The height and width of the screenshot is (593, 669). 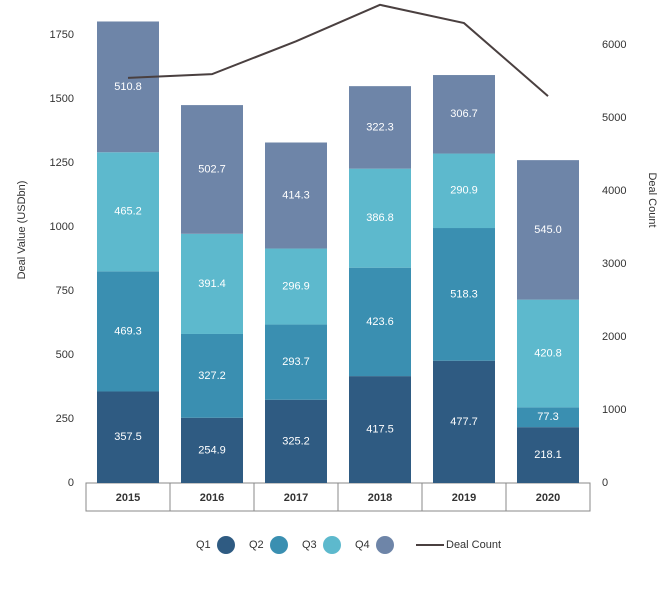 I want to click on data-label: 469.3, so click(x=128, y=331).